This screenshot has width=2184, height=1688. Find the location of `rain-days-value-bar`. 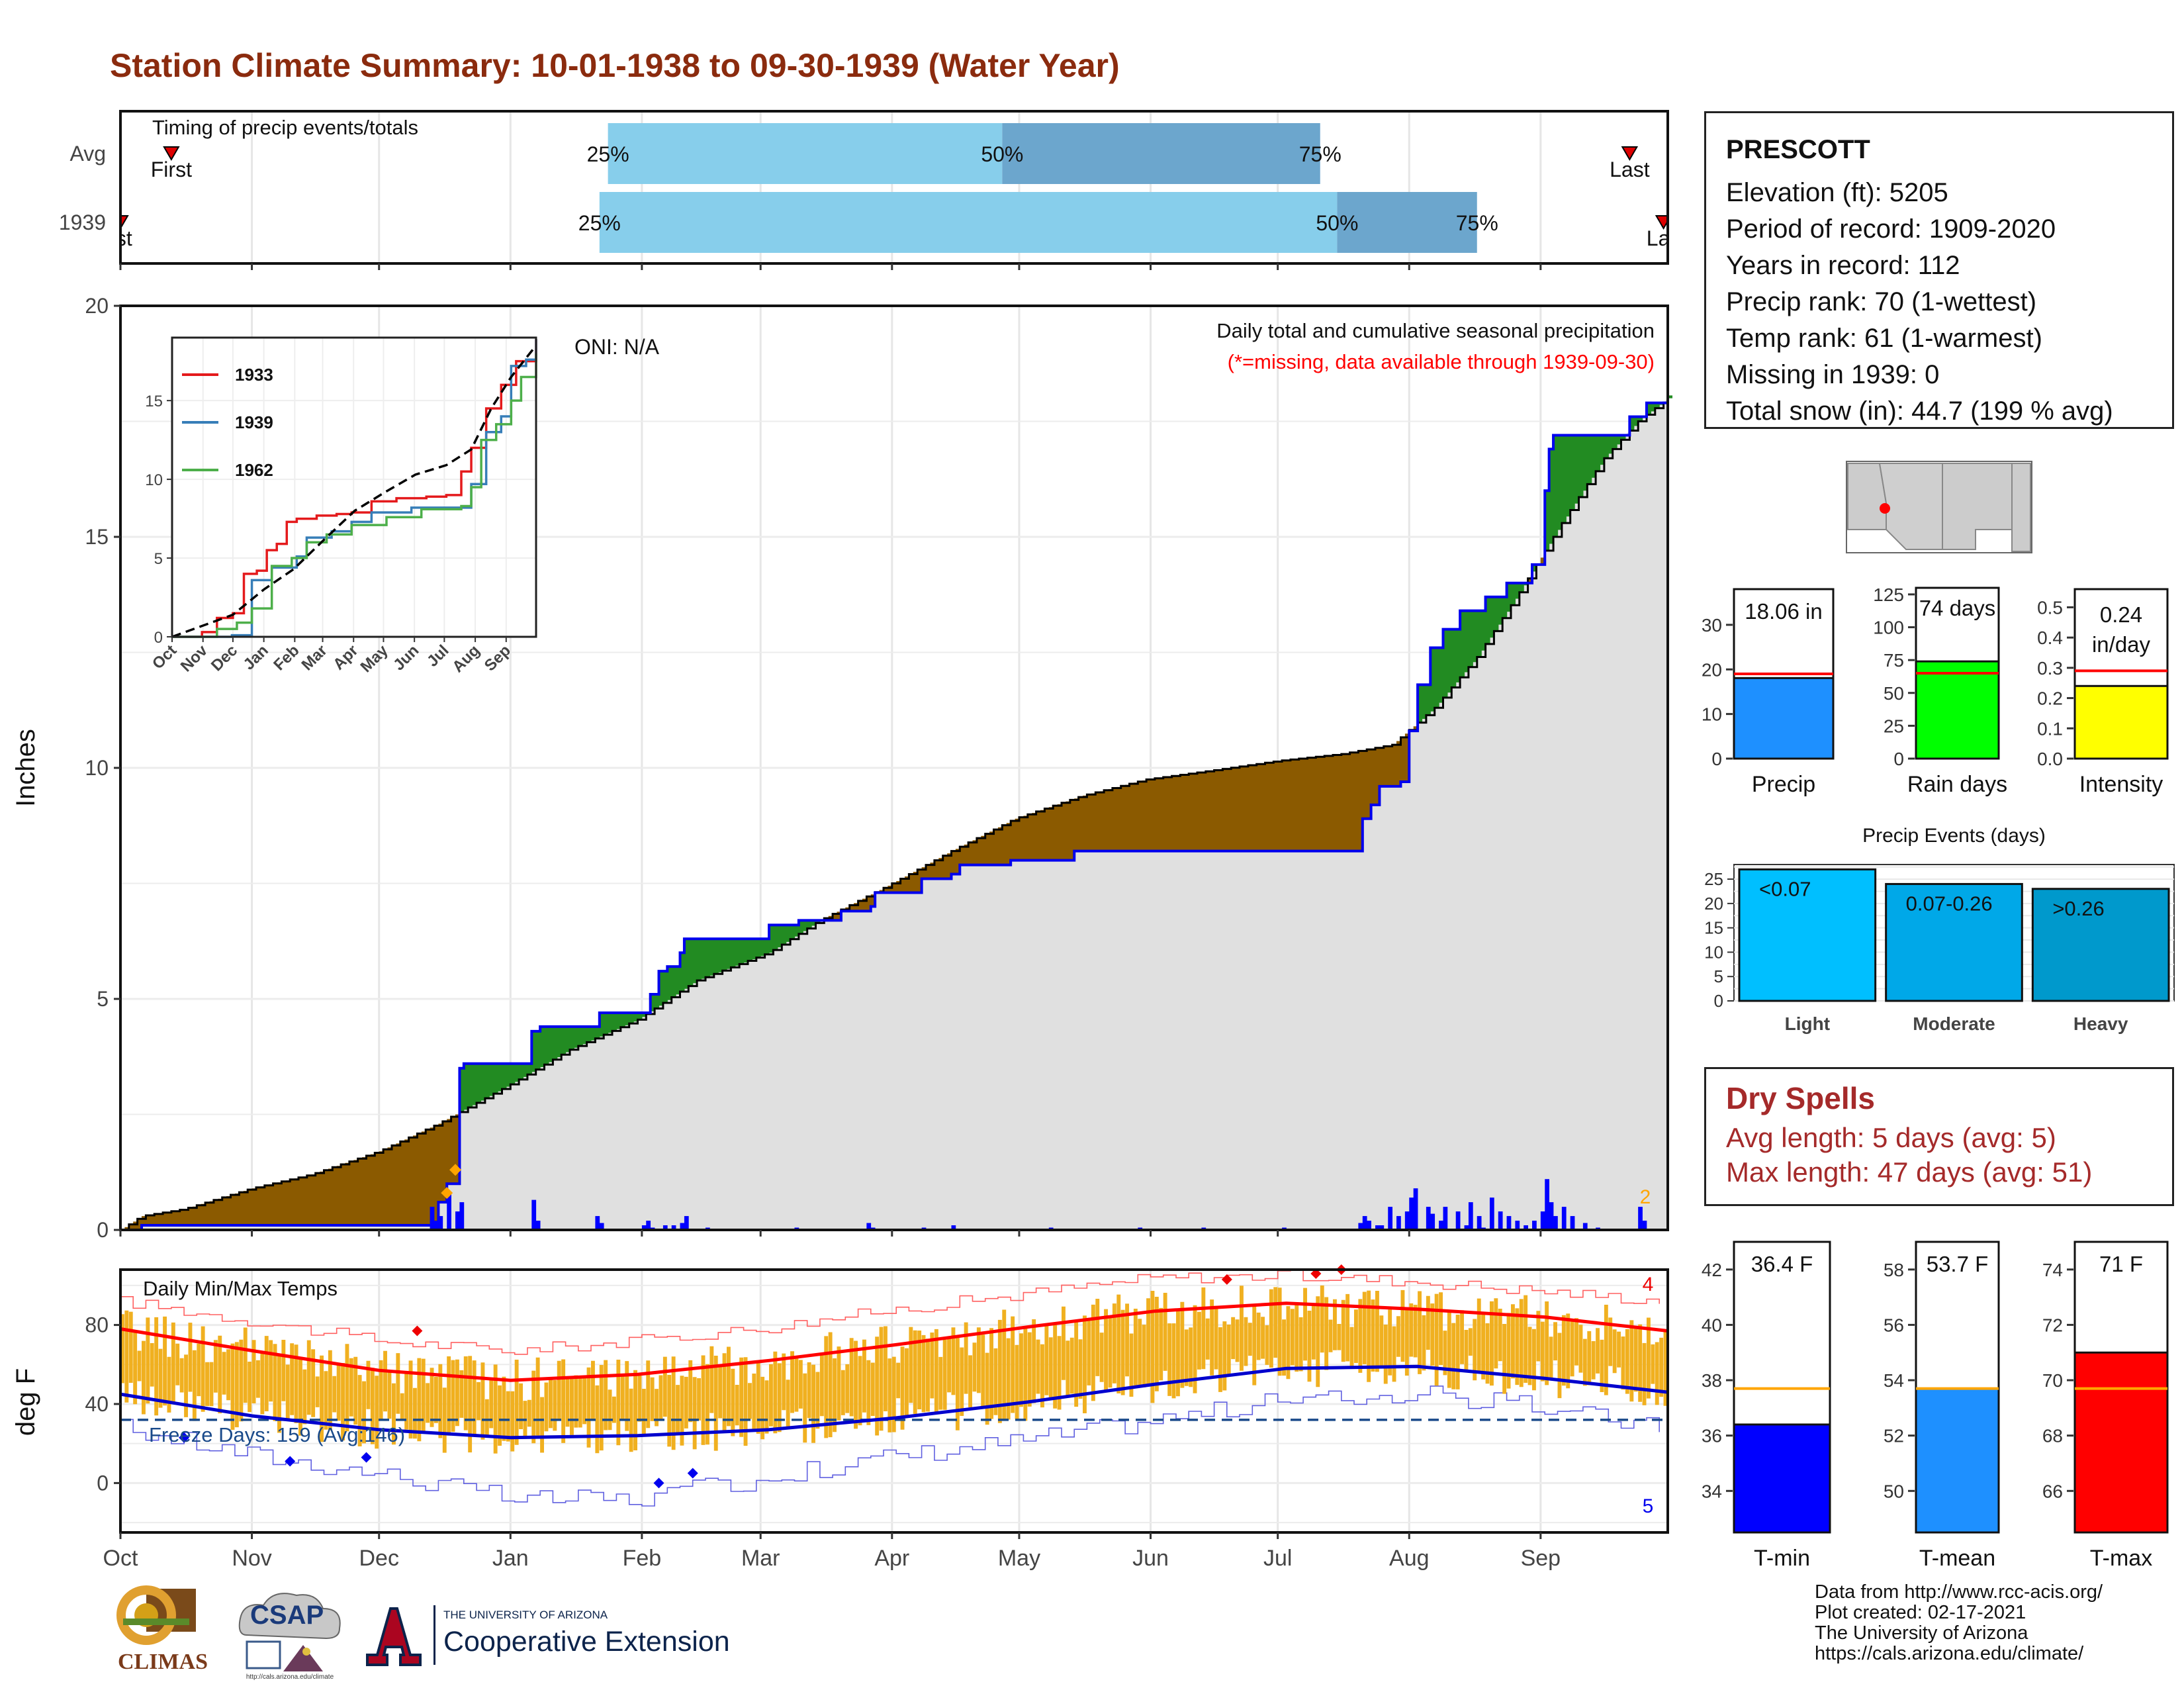

rain-days-value-bar is located at coordinates (1957, 710).